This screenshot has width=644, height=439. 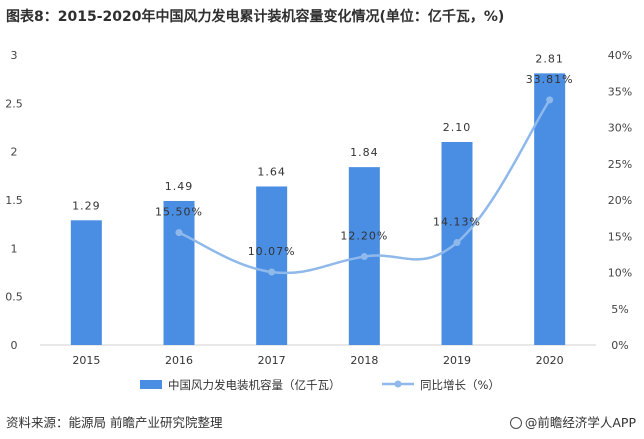 What do you see at coordinates (457, 127) in the screenshot?
I see `bar-value-label: 2.10` at bounding box center [457, 127].